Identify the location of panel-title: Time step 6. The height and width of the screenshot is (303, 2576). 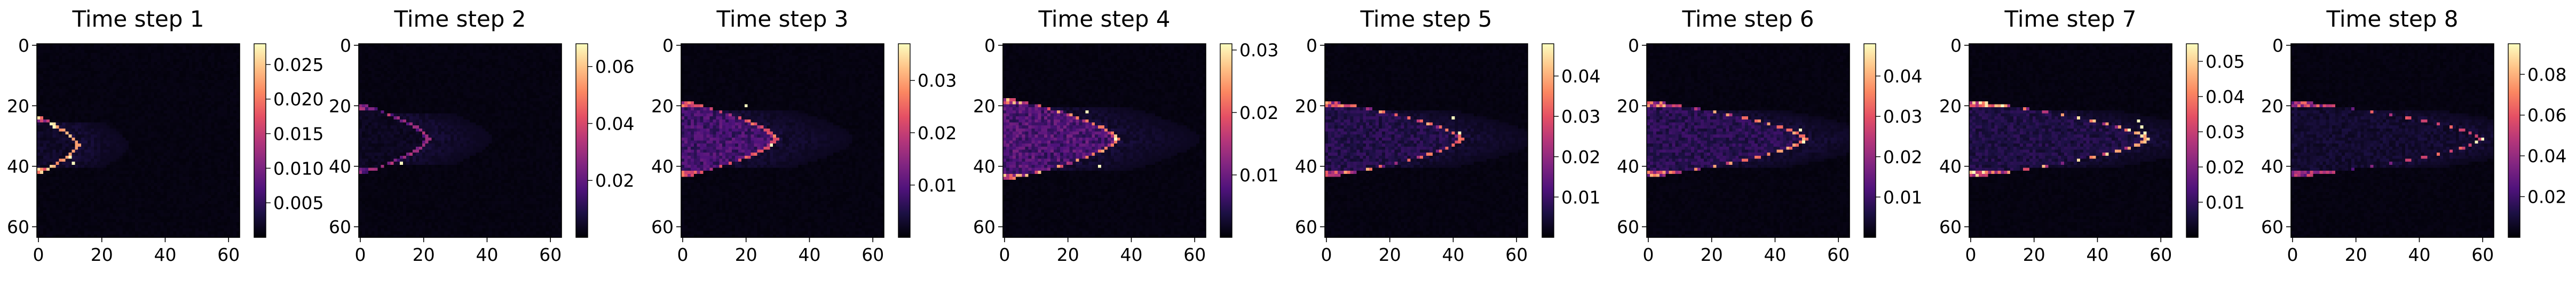
(1747, 19).